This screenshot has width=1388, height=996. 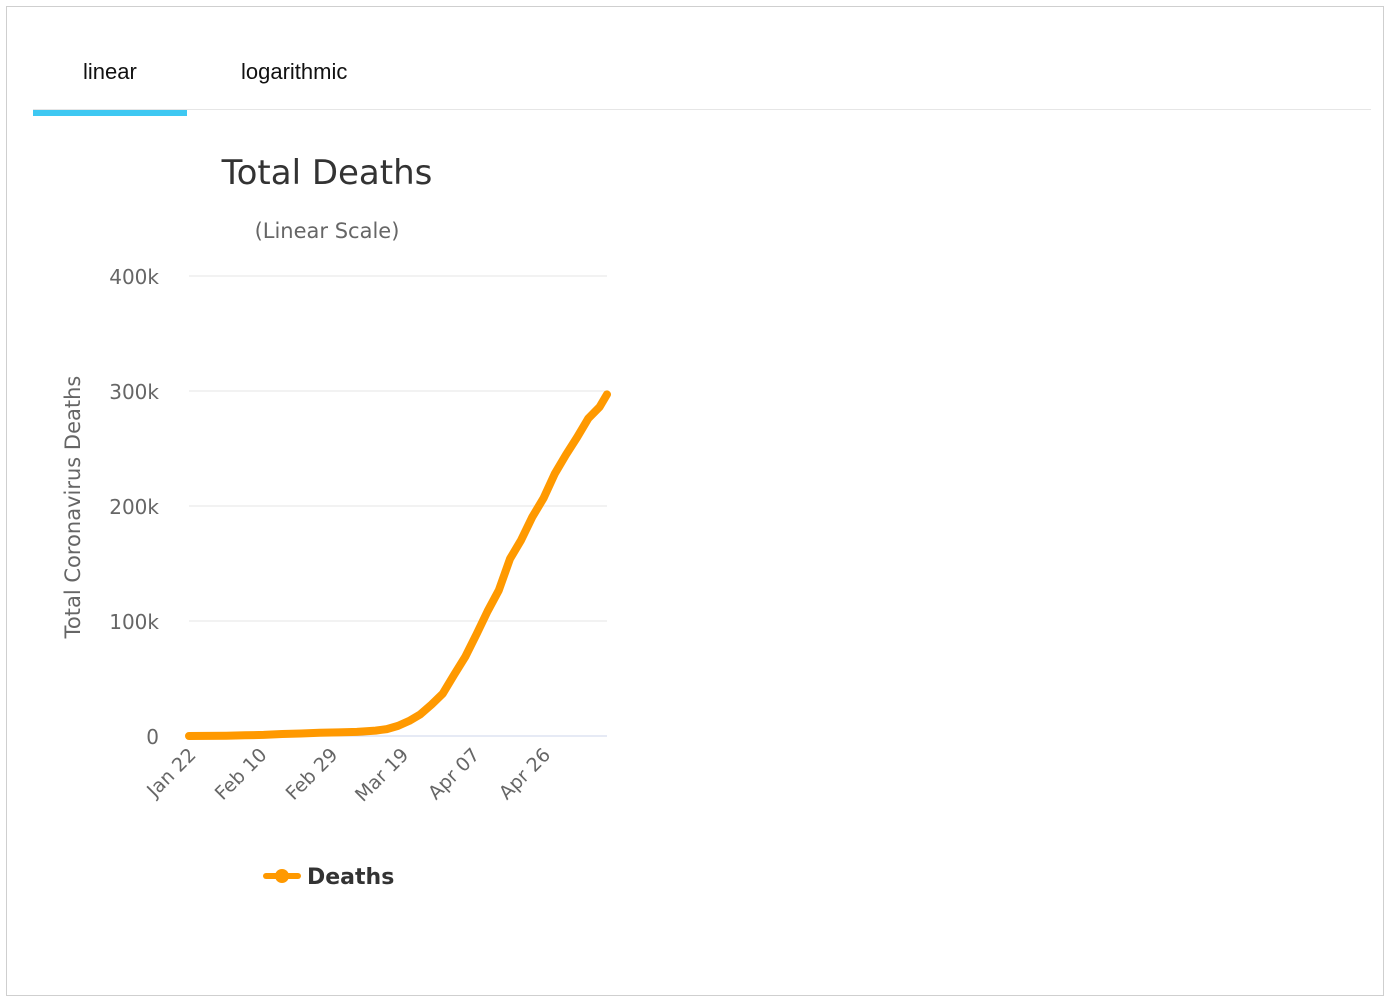 What do you see at coordinates (152, 737) in the screenshot?
I see `y-tick-label: 0` at bounding box center [152, 737].